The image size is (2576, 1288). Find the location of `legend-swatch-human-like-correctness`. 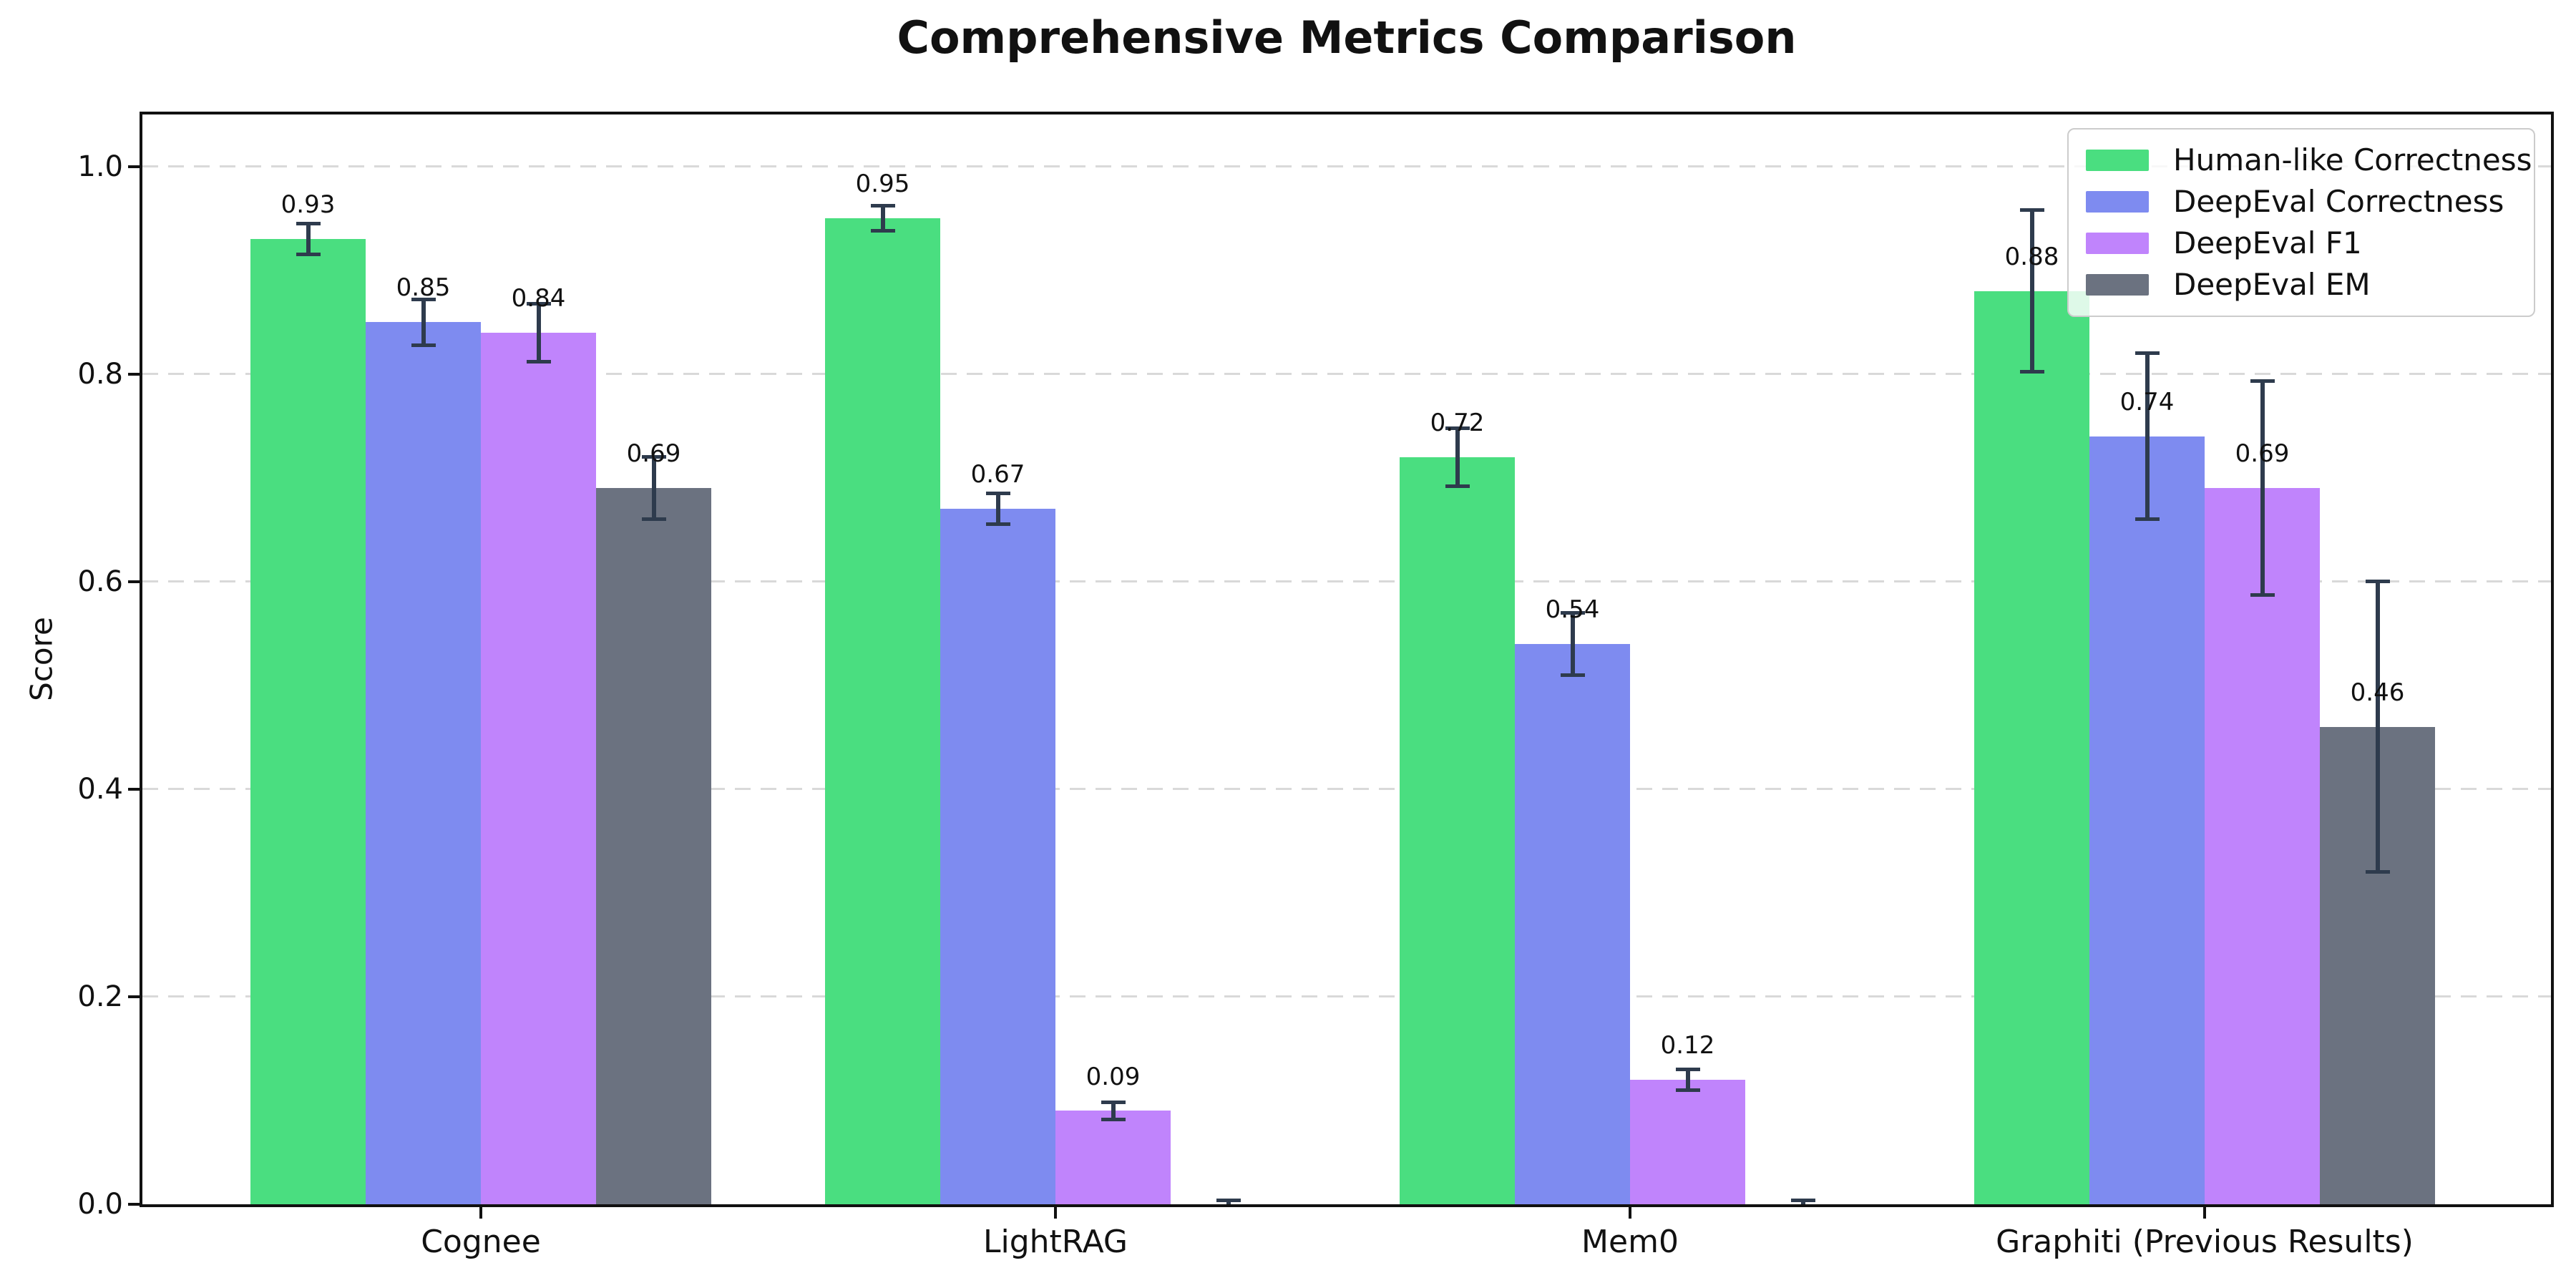

legend-swatch-human-like-correctness is located at coordinates (2117, 160).